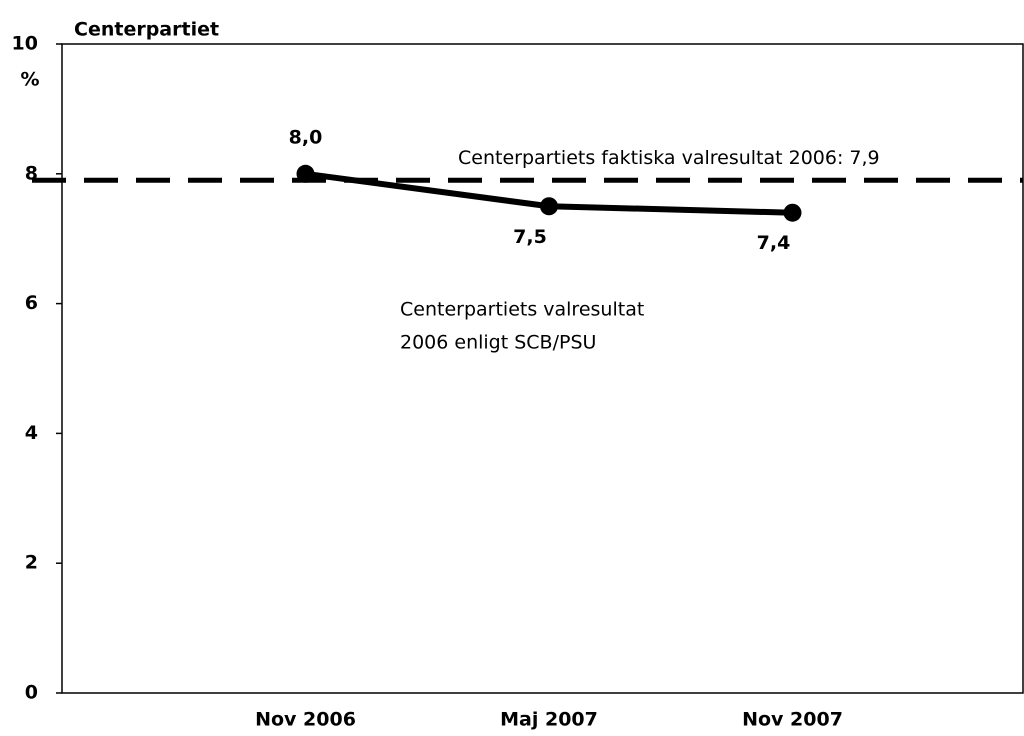 This screenshot has height=736, width=1024. Describe the element at coordinates (31, 693) in the screenshot. I see `y-tick-label: 0` at that location.